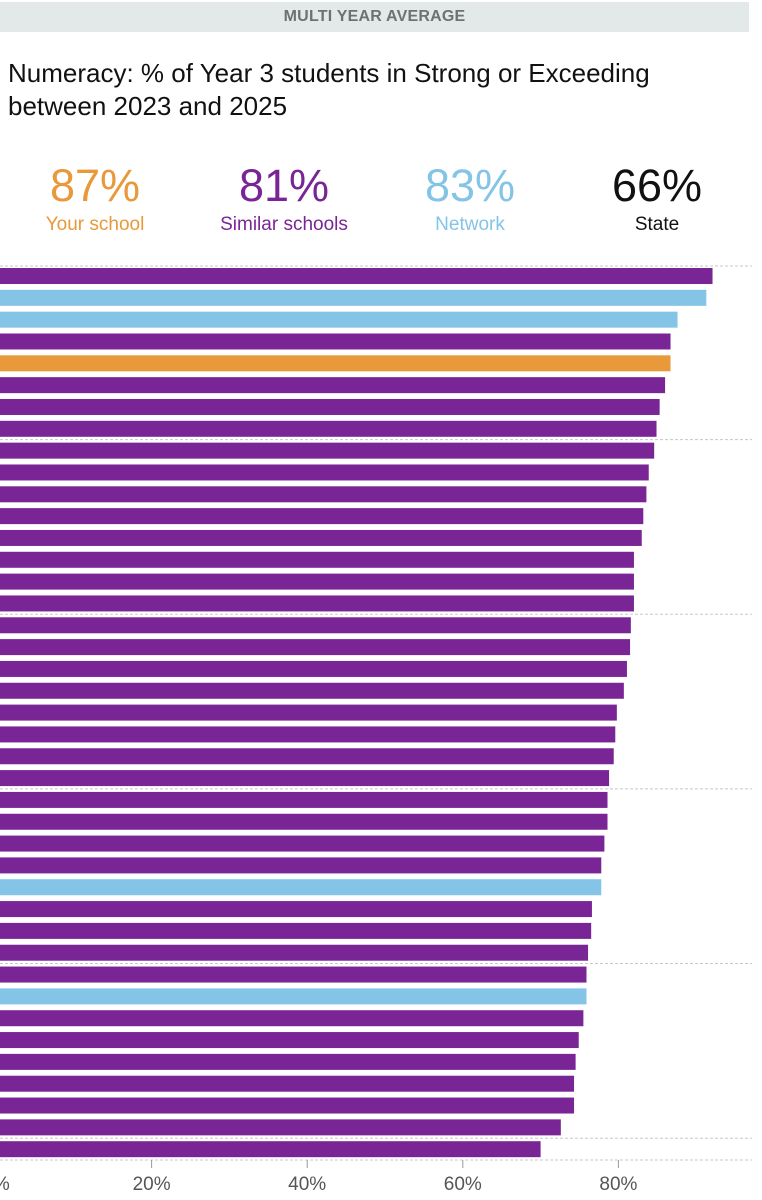 Image resolution: width=762 pixels, height=1200 pixels. Describe the element at coordinates (152, 1184) in the screenshot. I see `x-tick-label: 20%` at that location.